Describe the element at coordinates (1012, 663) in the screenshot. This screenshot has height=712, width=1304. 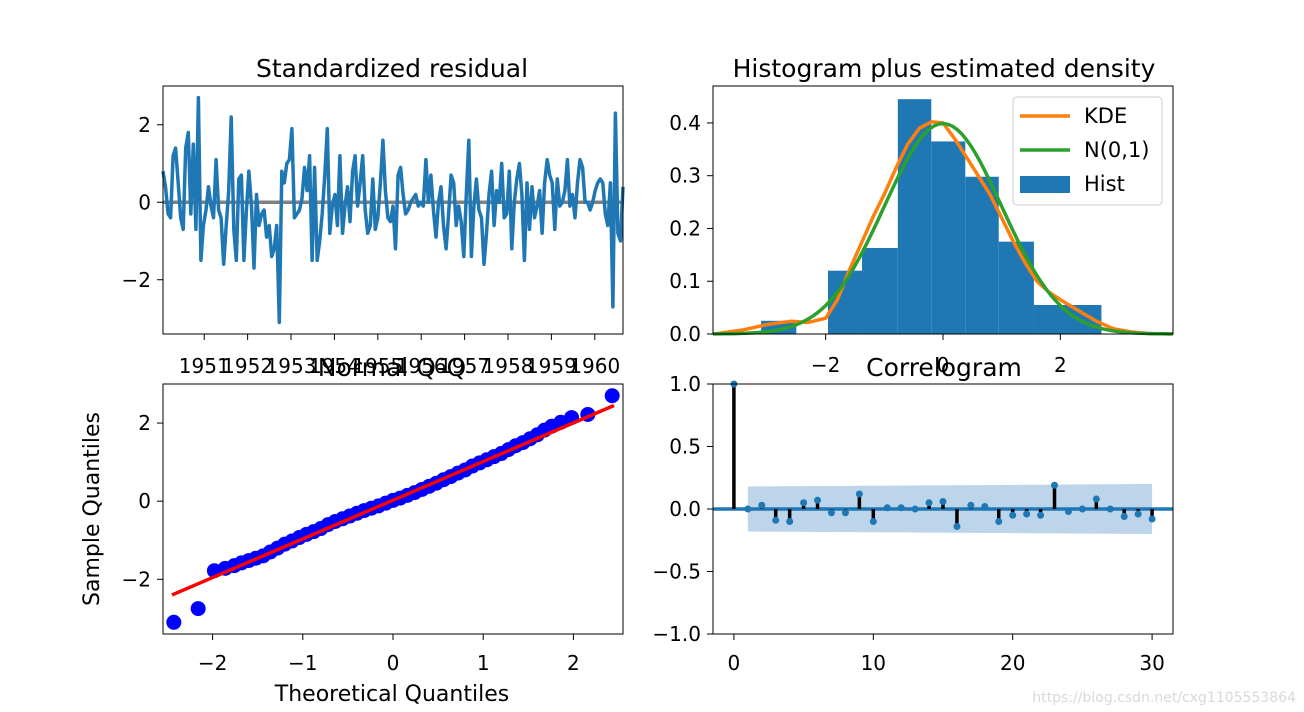
I see `correlogram-x-tick-label: 20` at that location.